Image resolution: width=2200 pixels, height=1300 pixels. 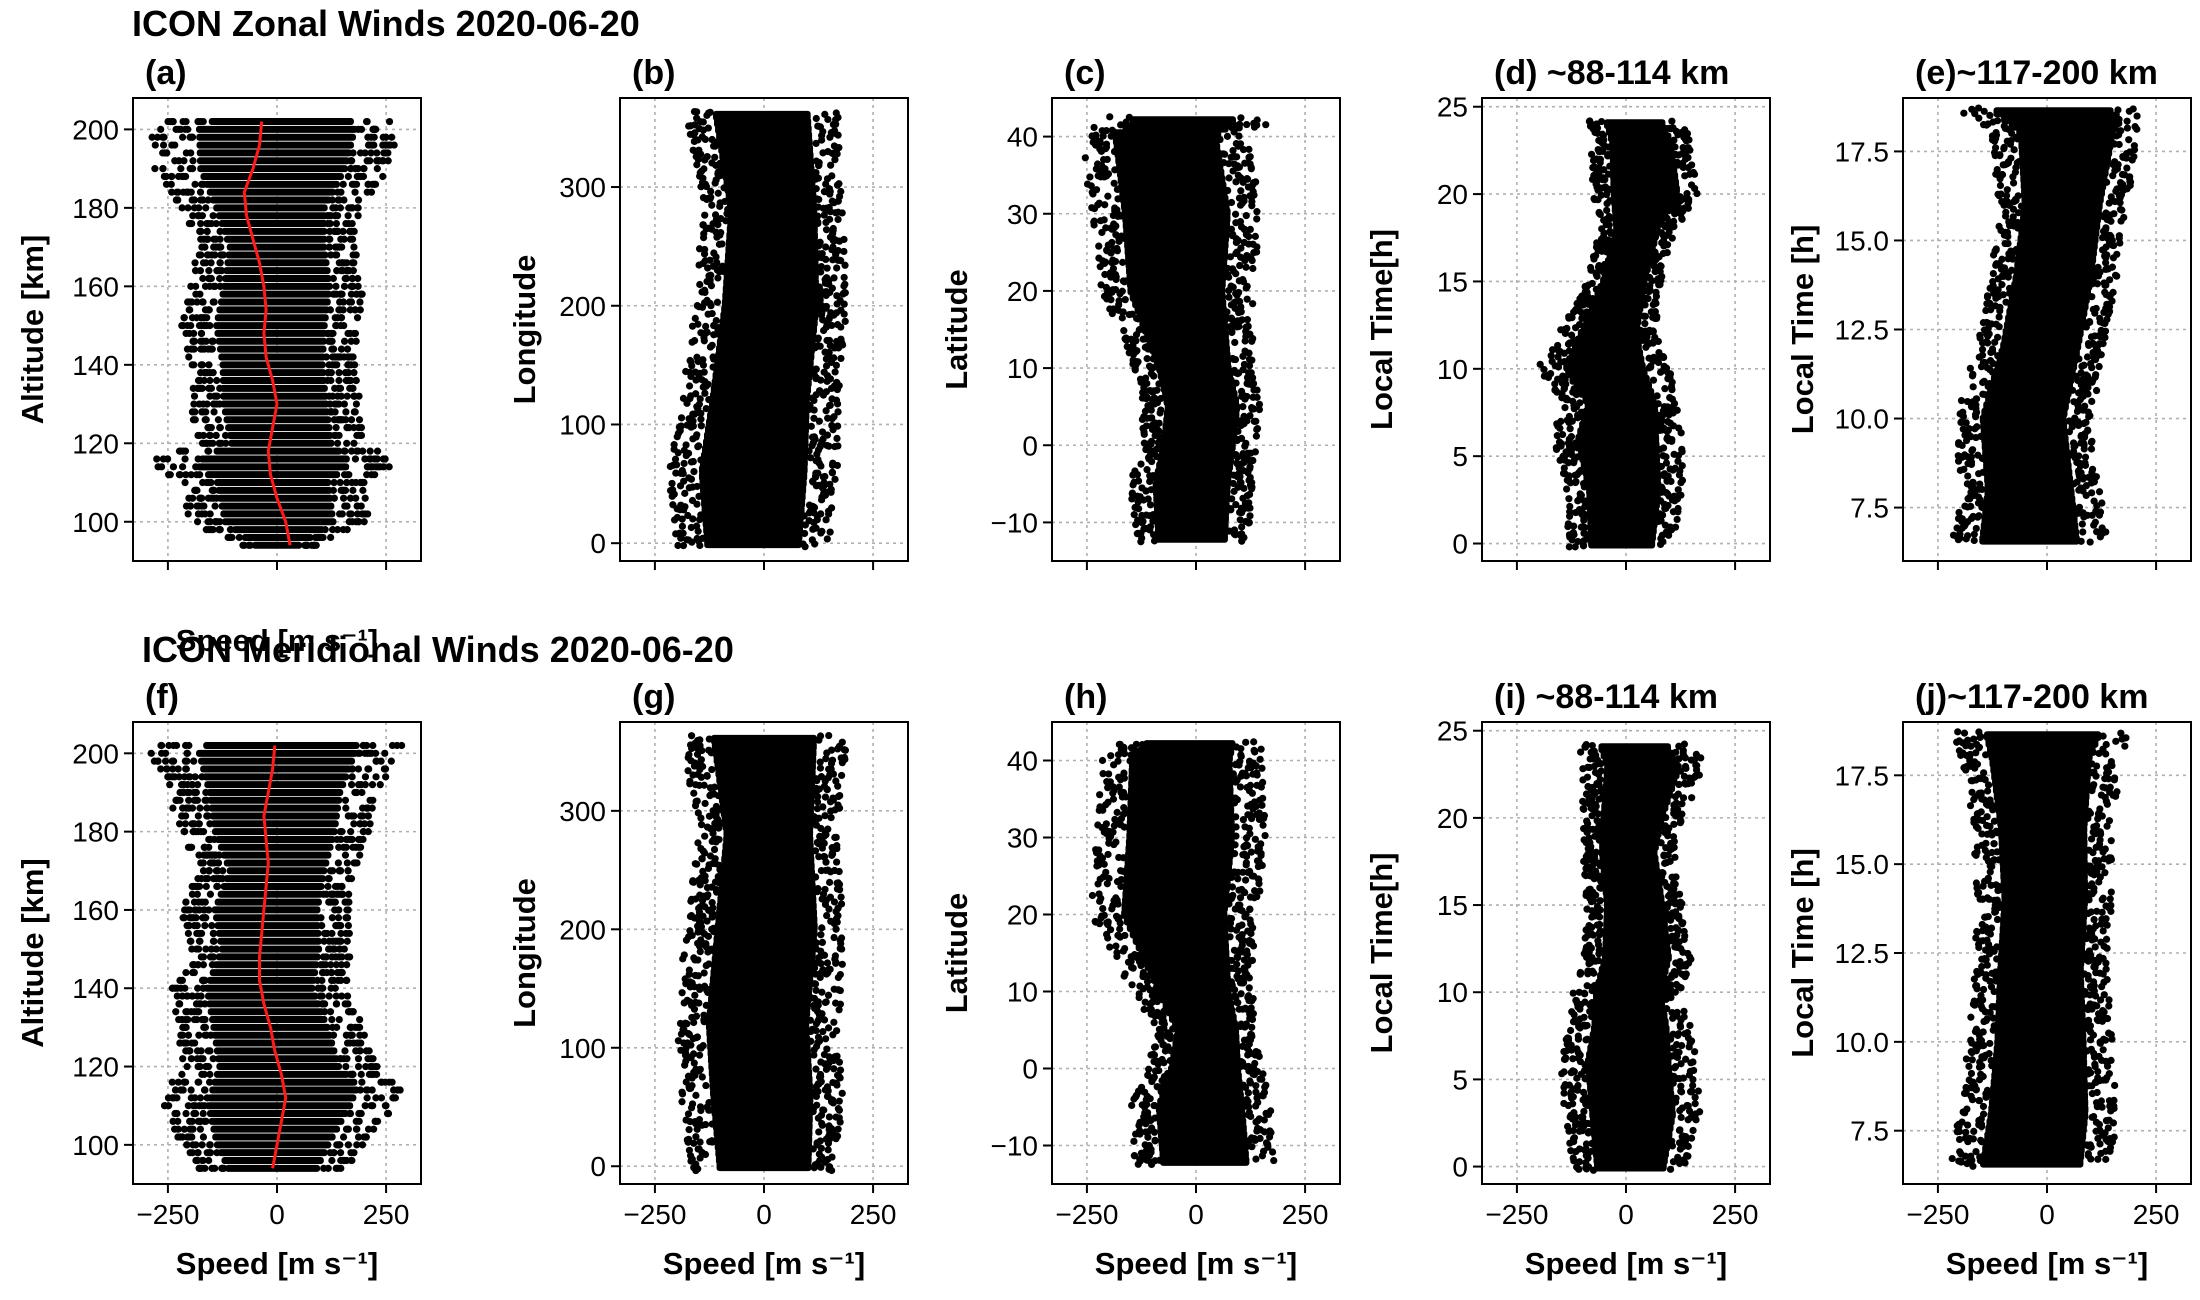 I want to click on y-tick-label: 200, so click(x=95, y=753).